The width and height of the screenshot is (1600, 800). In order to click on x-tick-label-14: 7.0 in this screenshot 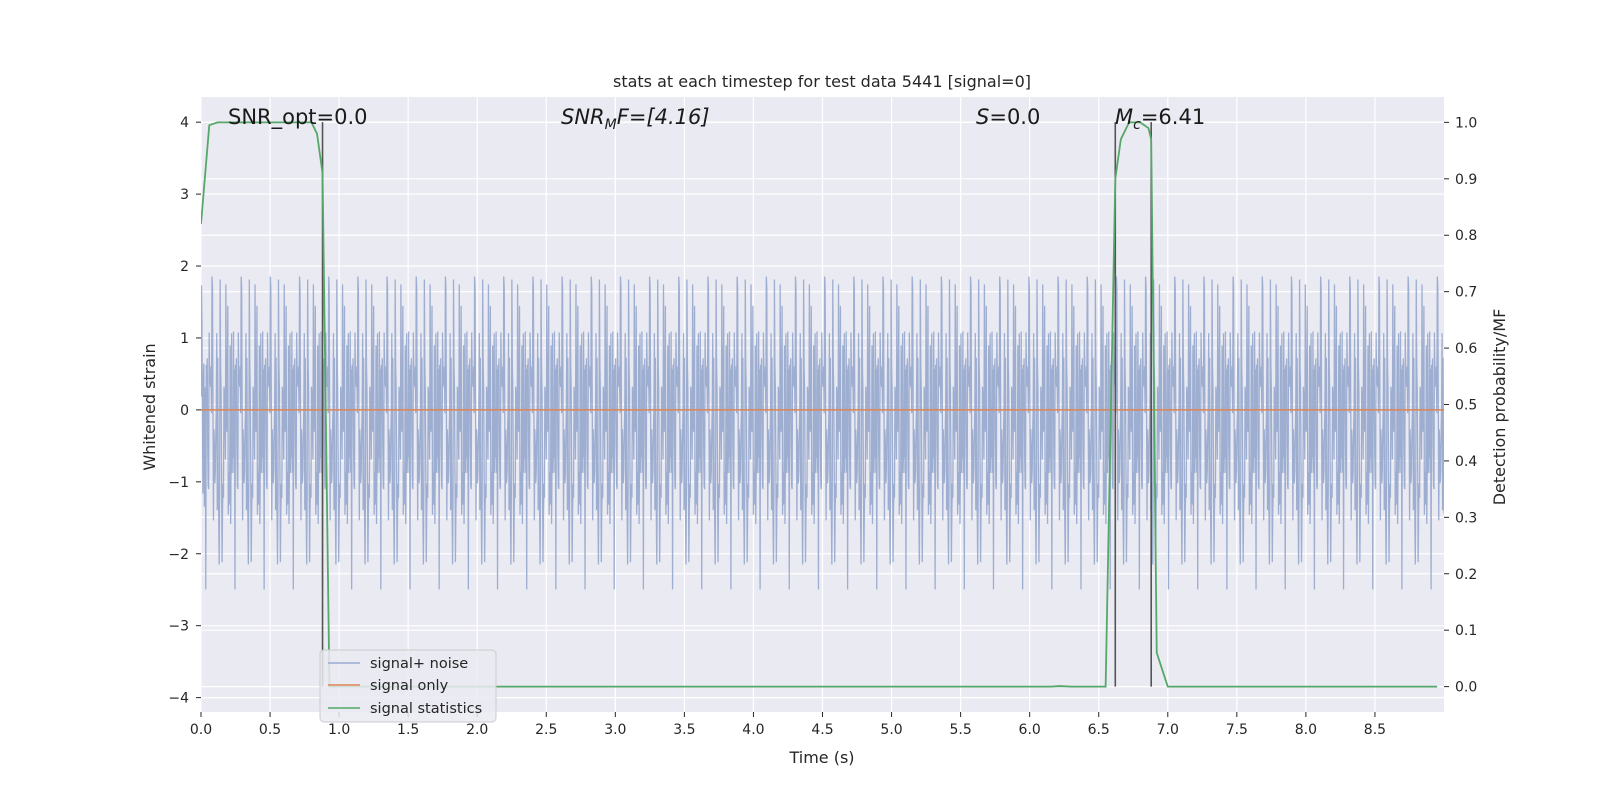, I will do `click(1168, 730)`.